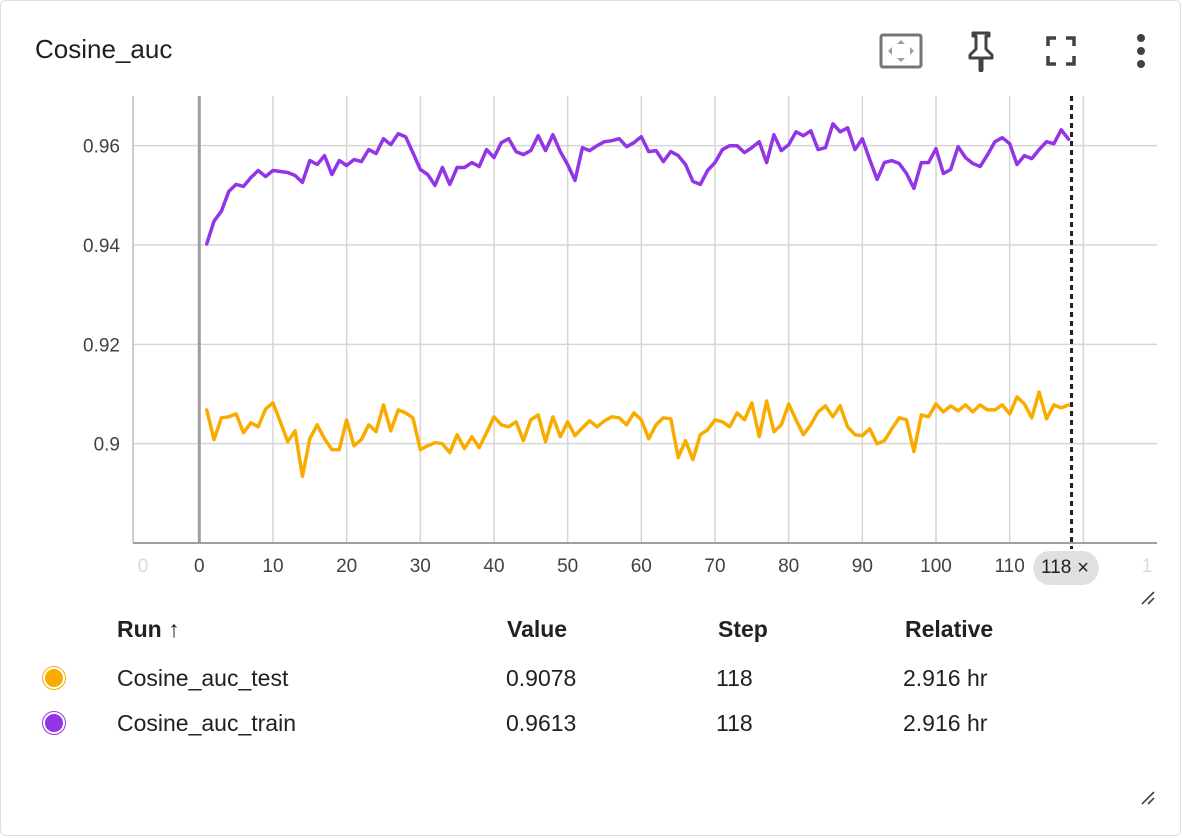  What do you see at coordinates (1056, 567) in the screenshot?
I see `step-cursor-label: 118` at bounding box center [1056, 567].